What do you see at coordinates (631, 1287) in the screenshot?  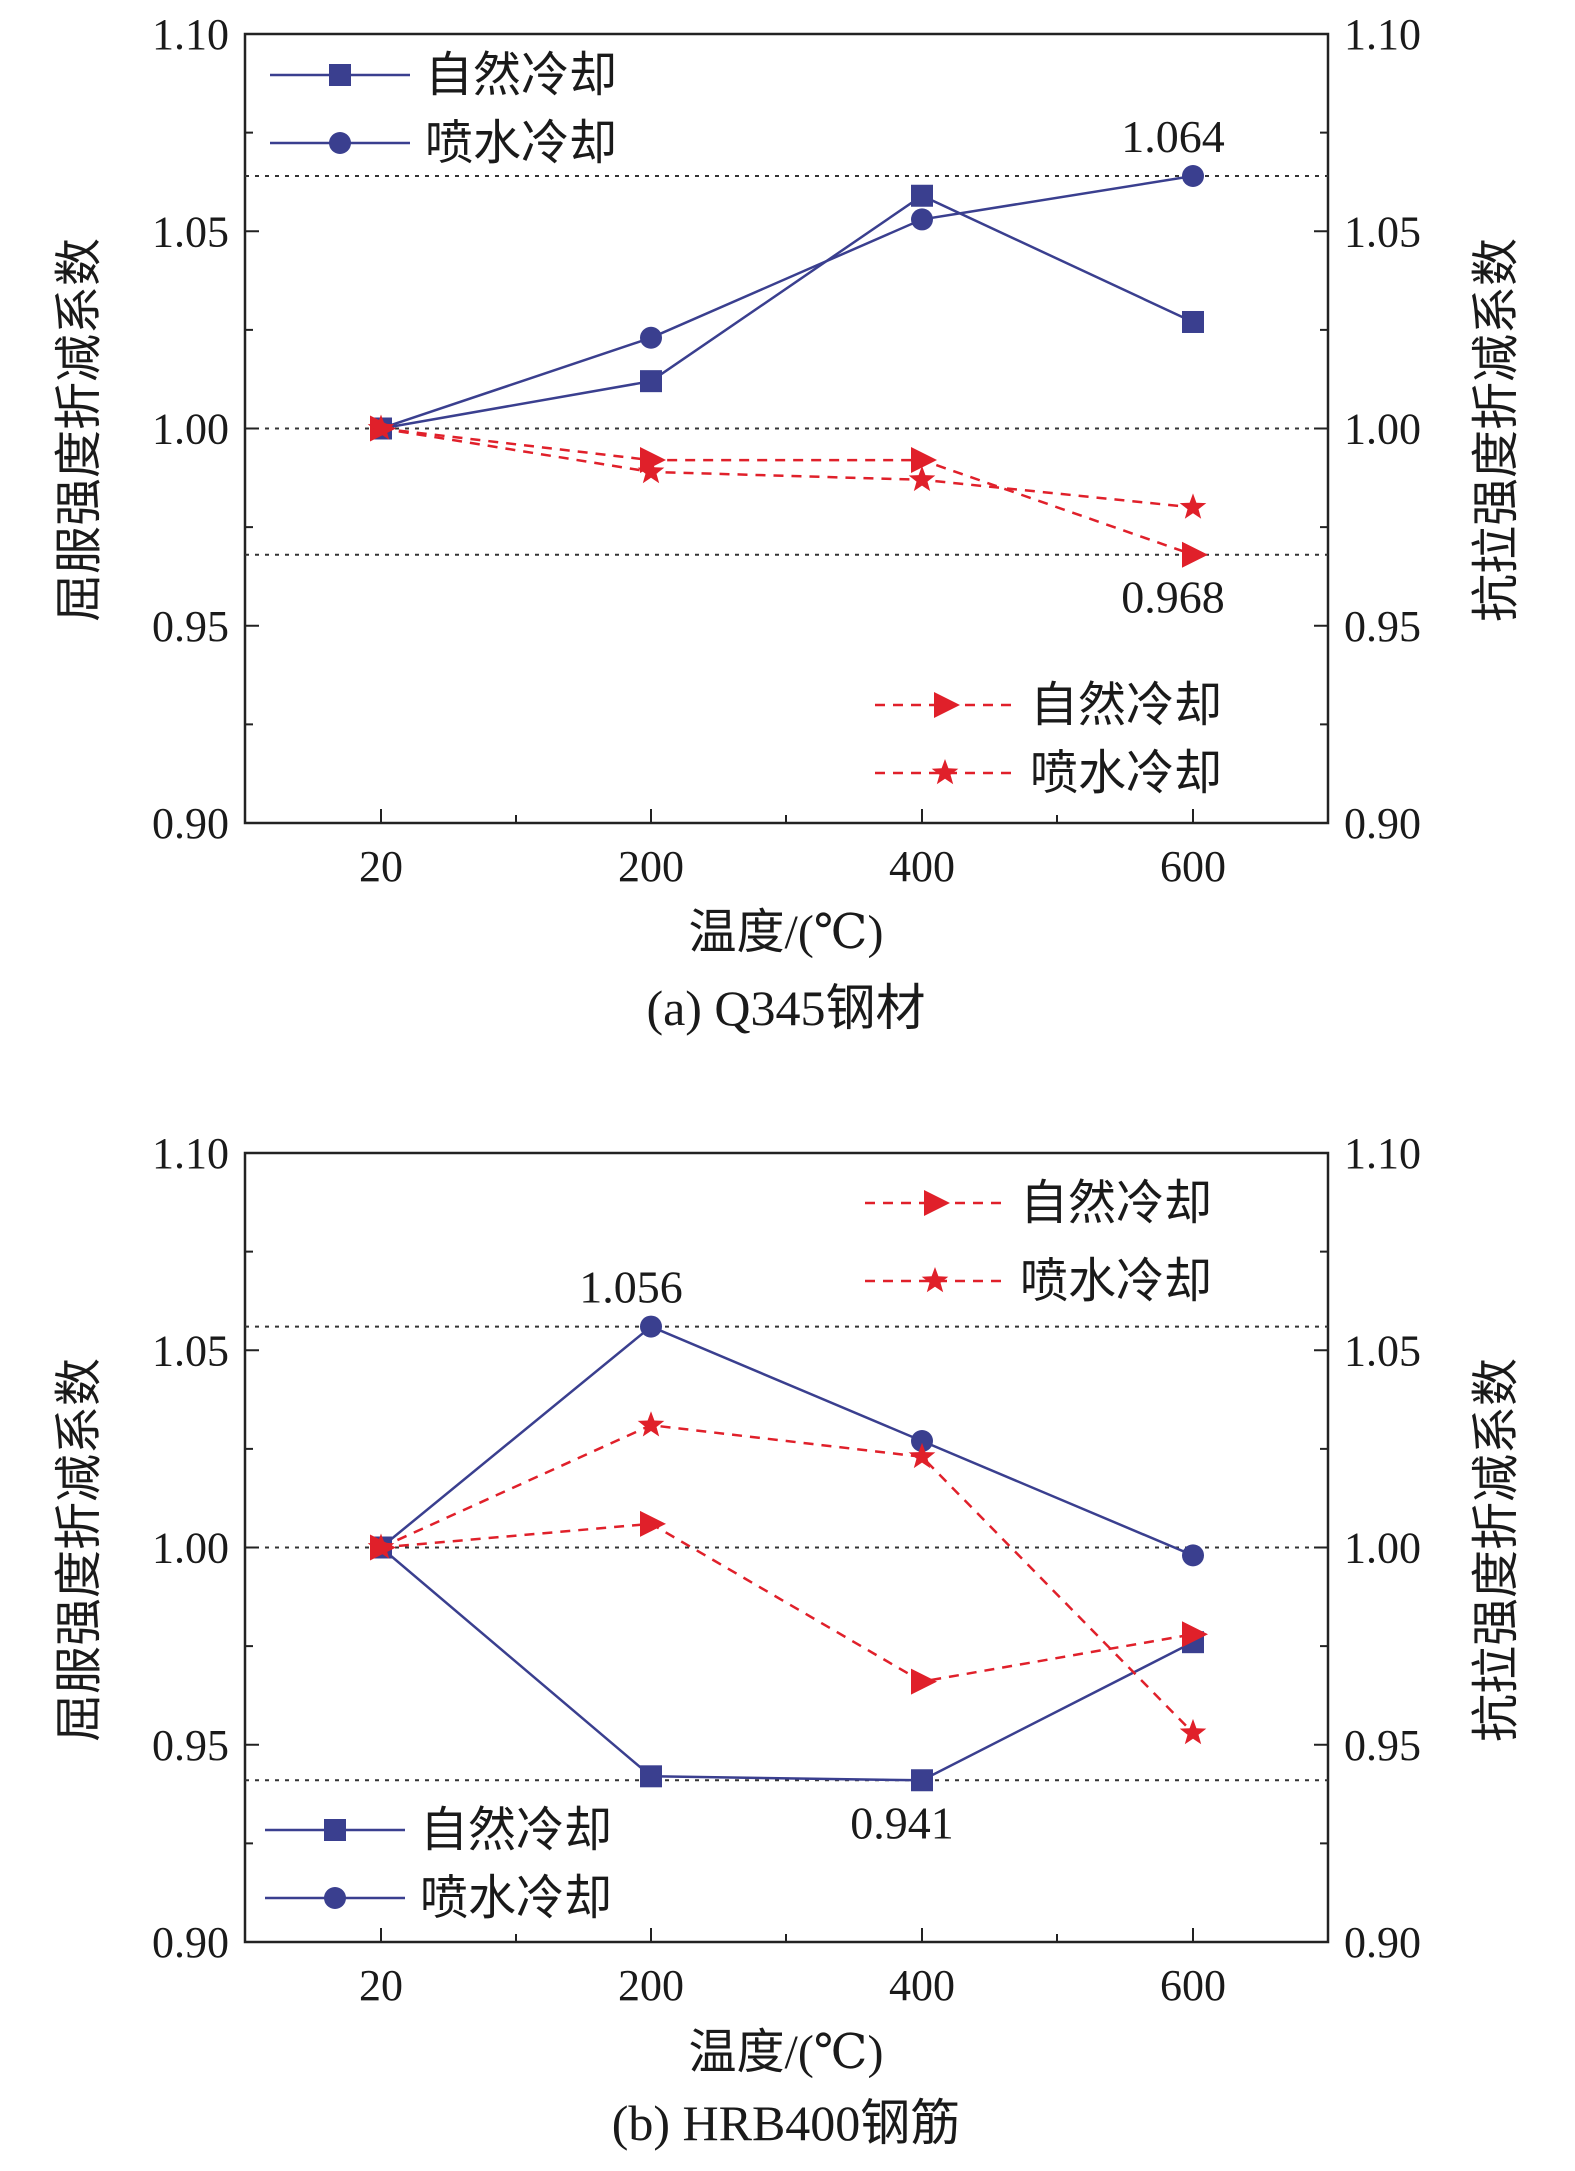 I see `data-annotation: 1.056` at bounding box center [631, 1287].